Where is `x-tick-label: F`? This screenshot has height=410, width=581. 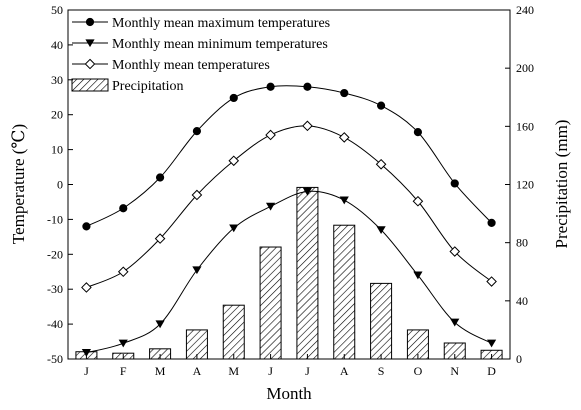 x-tick-label: F is located at coordinates (123, 371).